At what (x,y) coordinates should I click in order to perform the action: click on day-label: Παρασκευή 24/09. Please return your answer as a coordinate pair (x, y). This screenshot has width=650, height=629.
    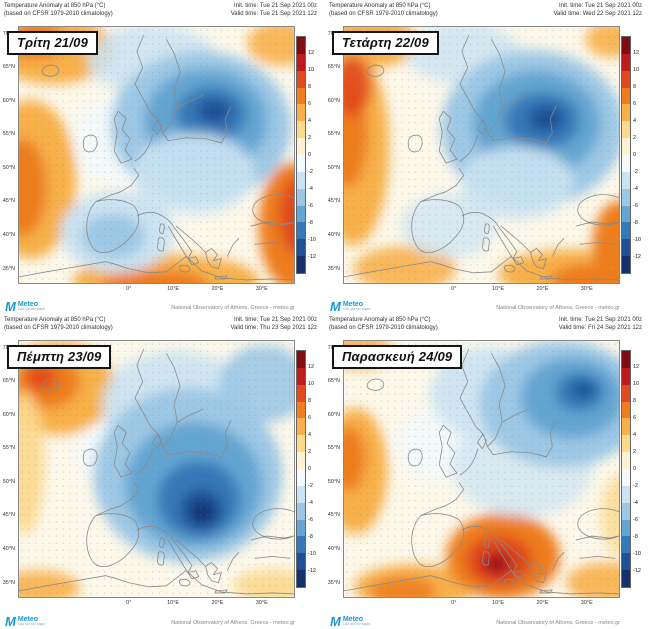
    Looking at the image, I should click on (397, 357).